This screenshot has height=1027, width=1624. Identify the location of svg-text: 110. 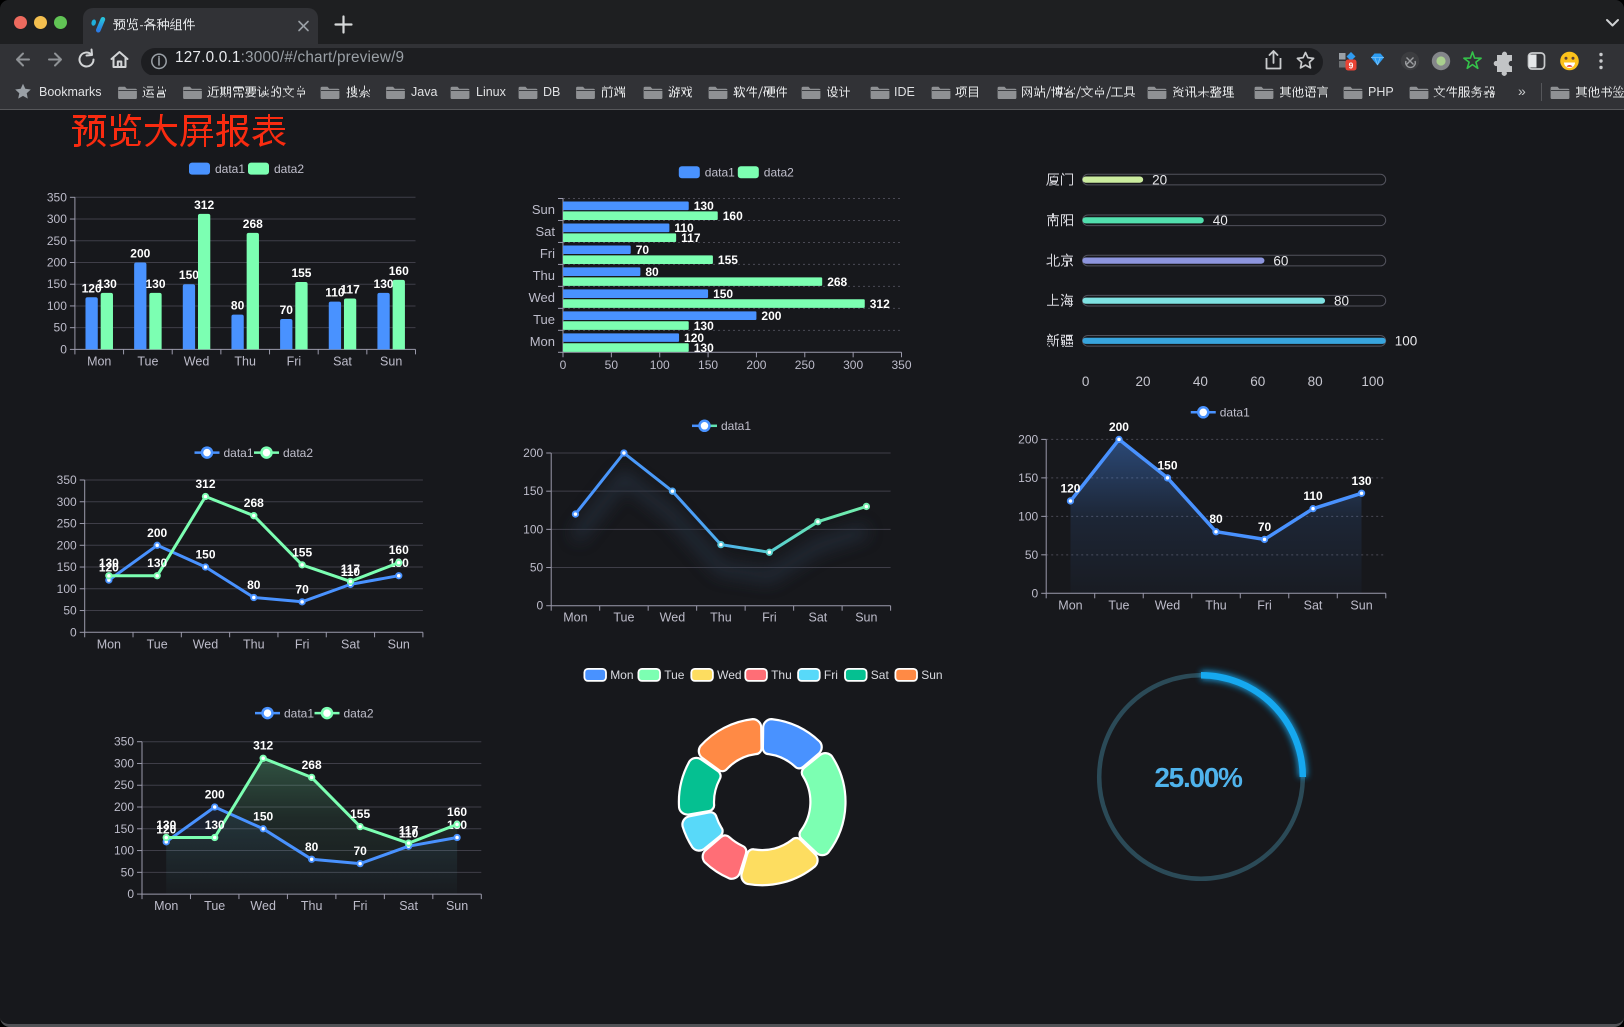
(684, 228).